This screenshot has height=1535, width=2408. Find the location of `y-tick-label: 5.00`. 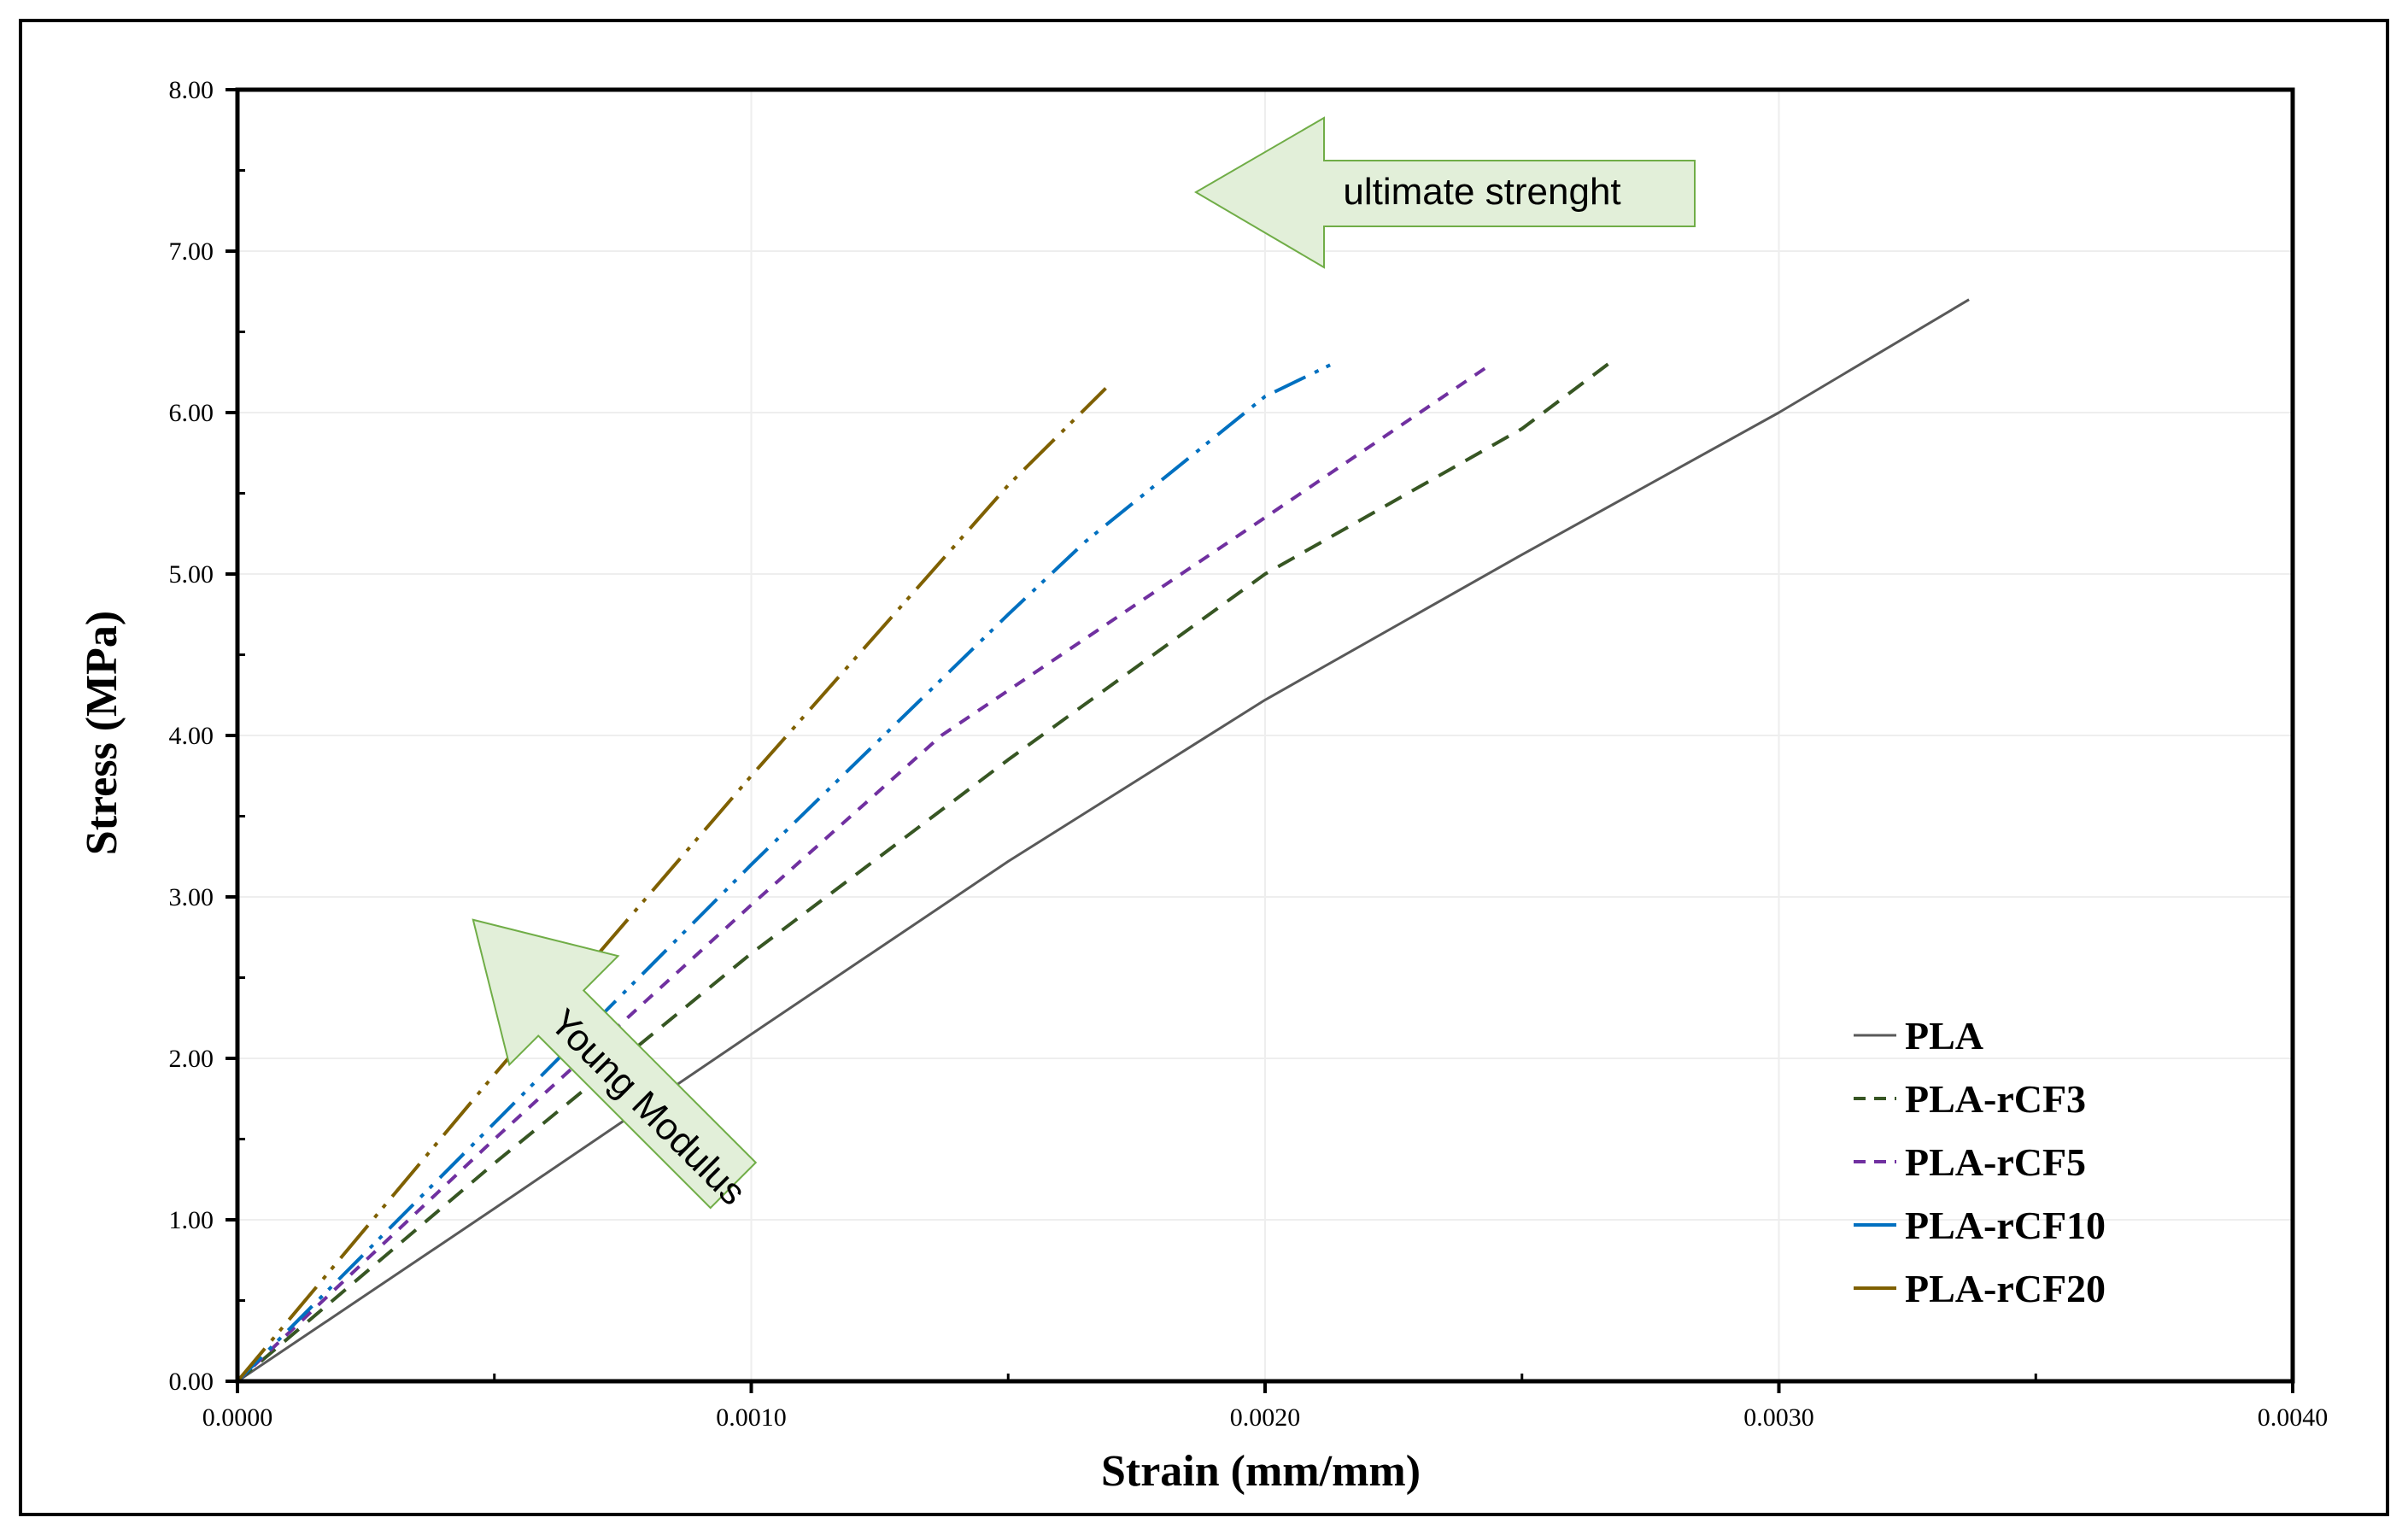

y-tick-label: 5.00 is located at coordinates (191, 574).